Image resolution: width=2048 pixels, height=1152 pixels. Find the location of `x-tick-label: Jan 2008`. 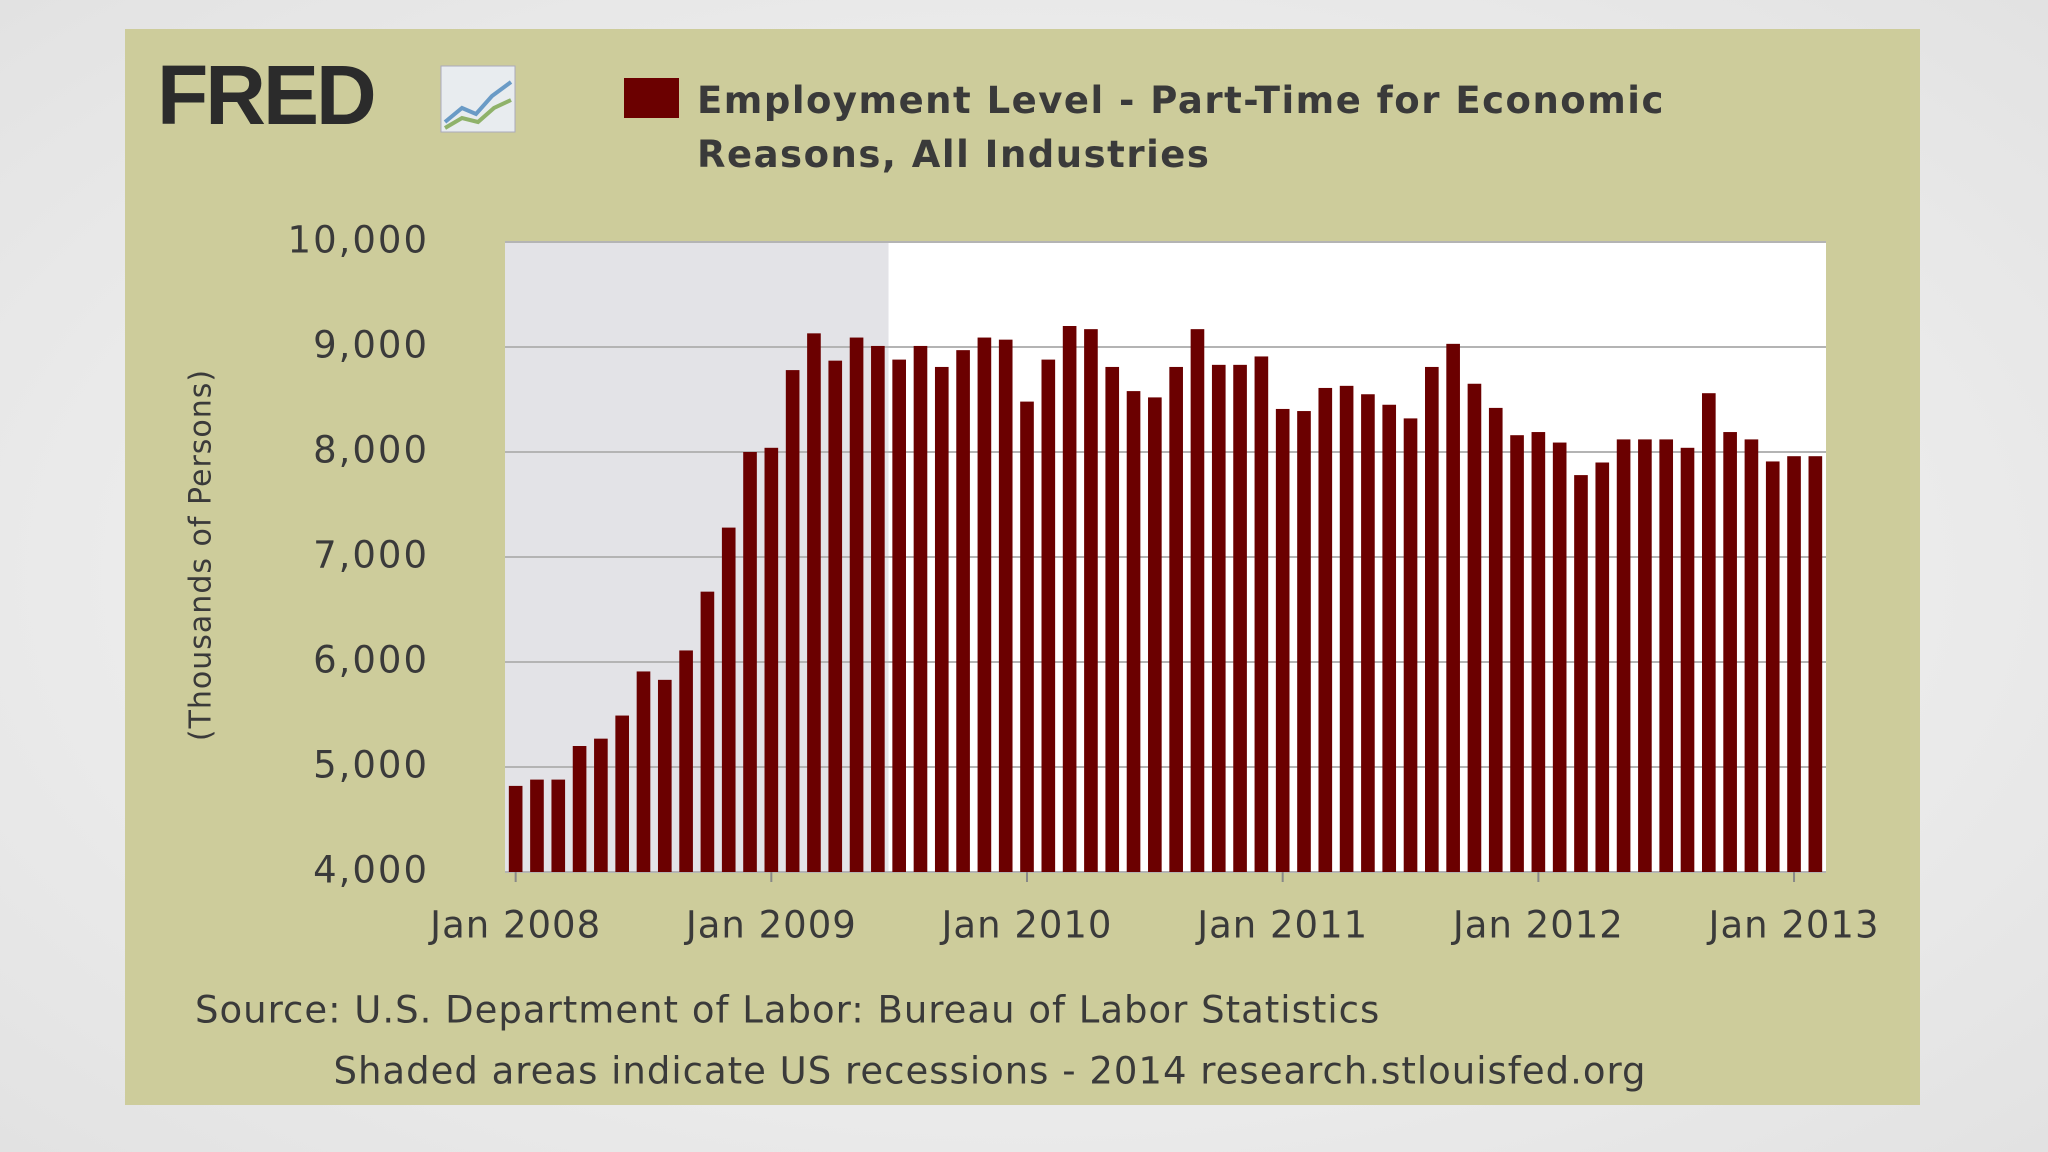

x-tick-label: Jan 2008 is located at coordinates (514, 925).